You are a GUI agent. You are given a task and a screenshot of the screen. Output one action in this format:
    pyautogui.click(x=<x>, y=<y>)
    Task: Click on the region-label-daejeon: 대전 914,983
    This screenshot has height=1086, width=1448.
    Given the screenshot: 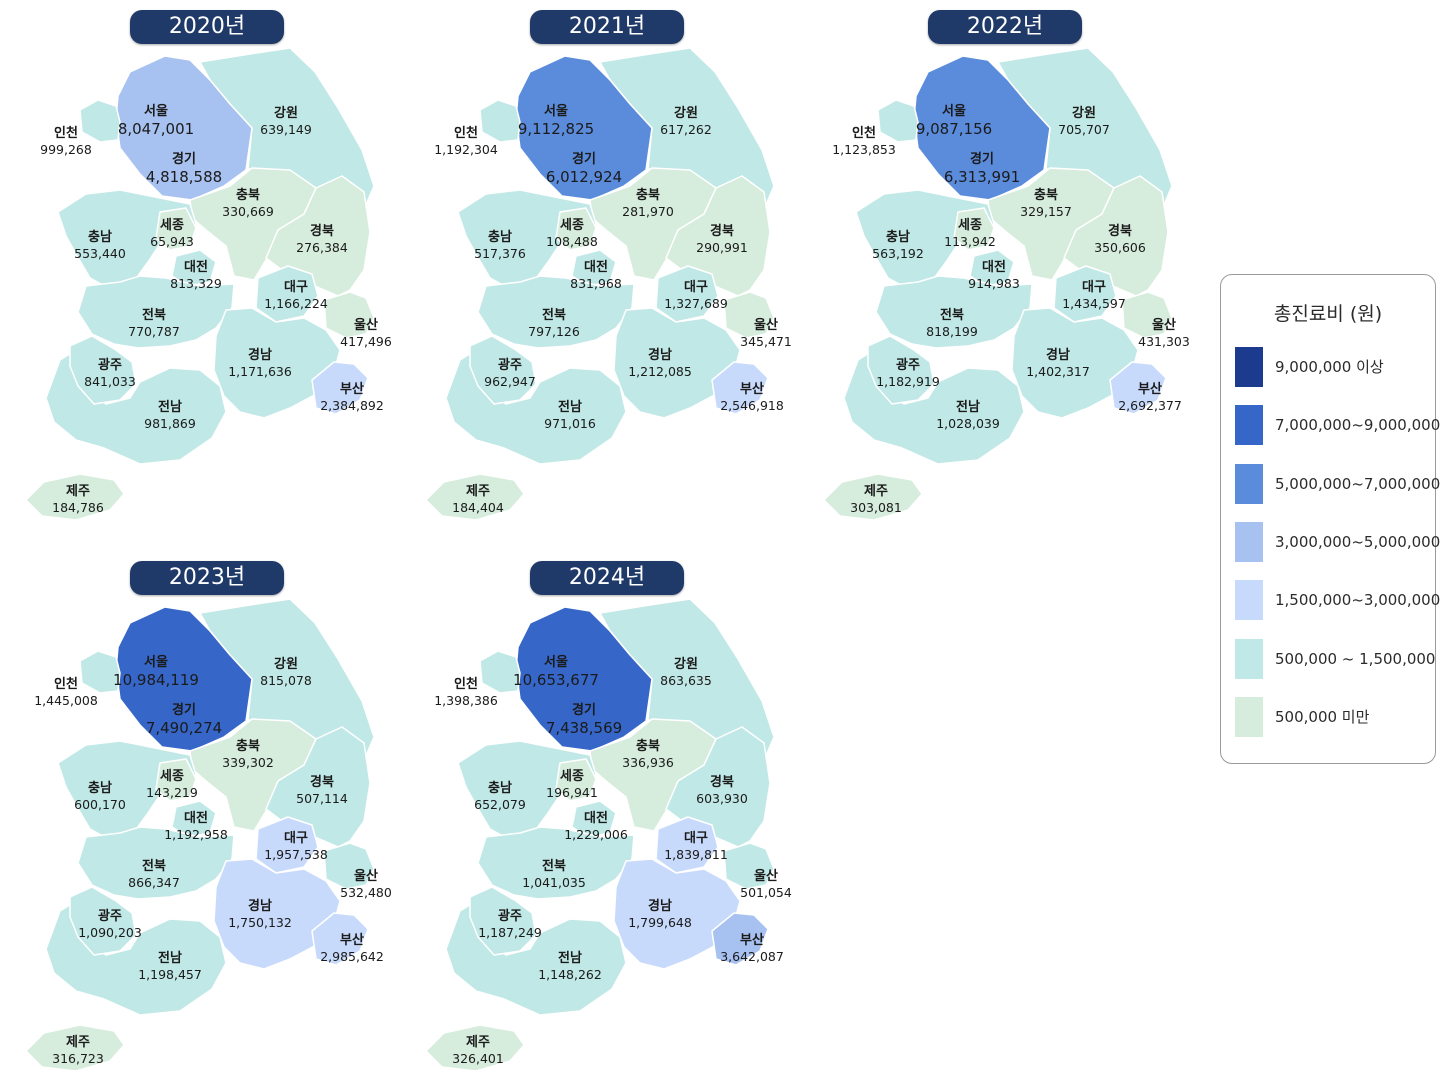 What is the action you would take?
    pyautogui.click(x=994, y=275)
    